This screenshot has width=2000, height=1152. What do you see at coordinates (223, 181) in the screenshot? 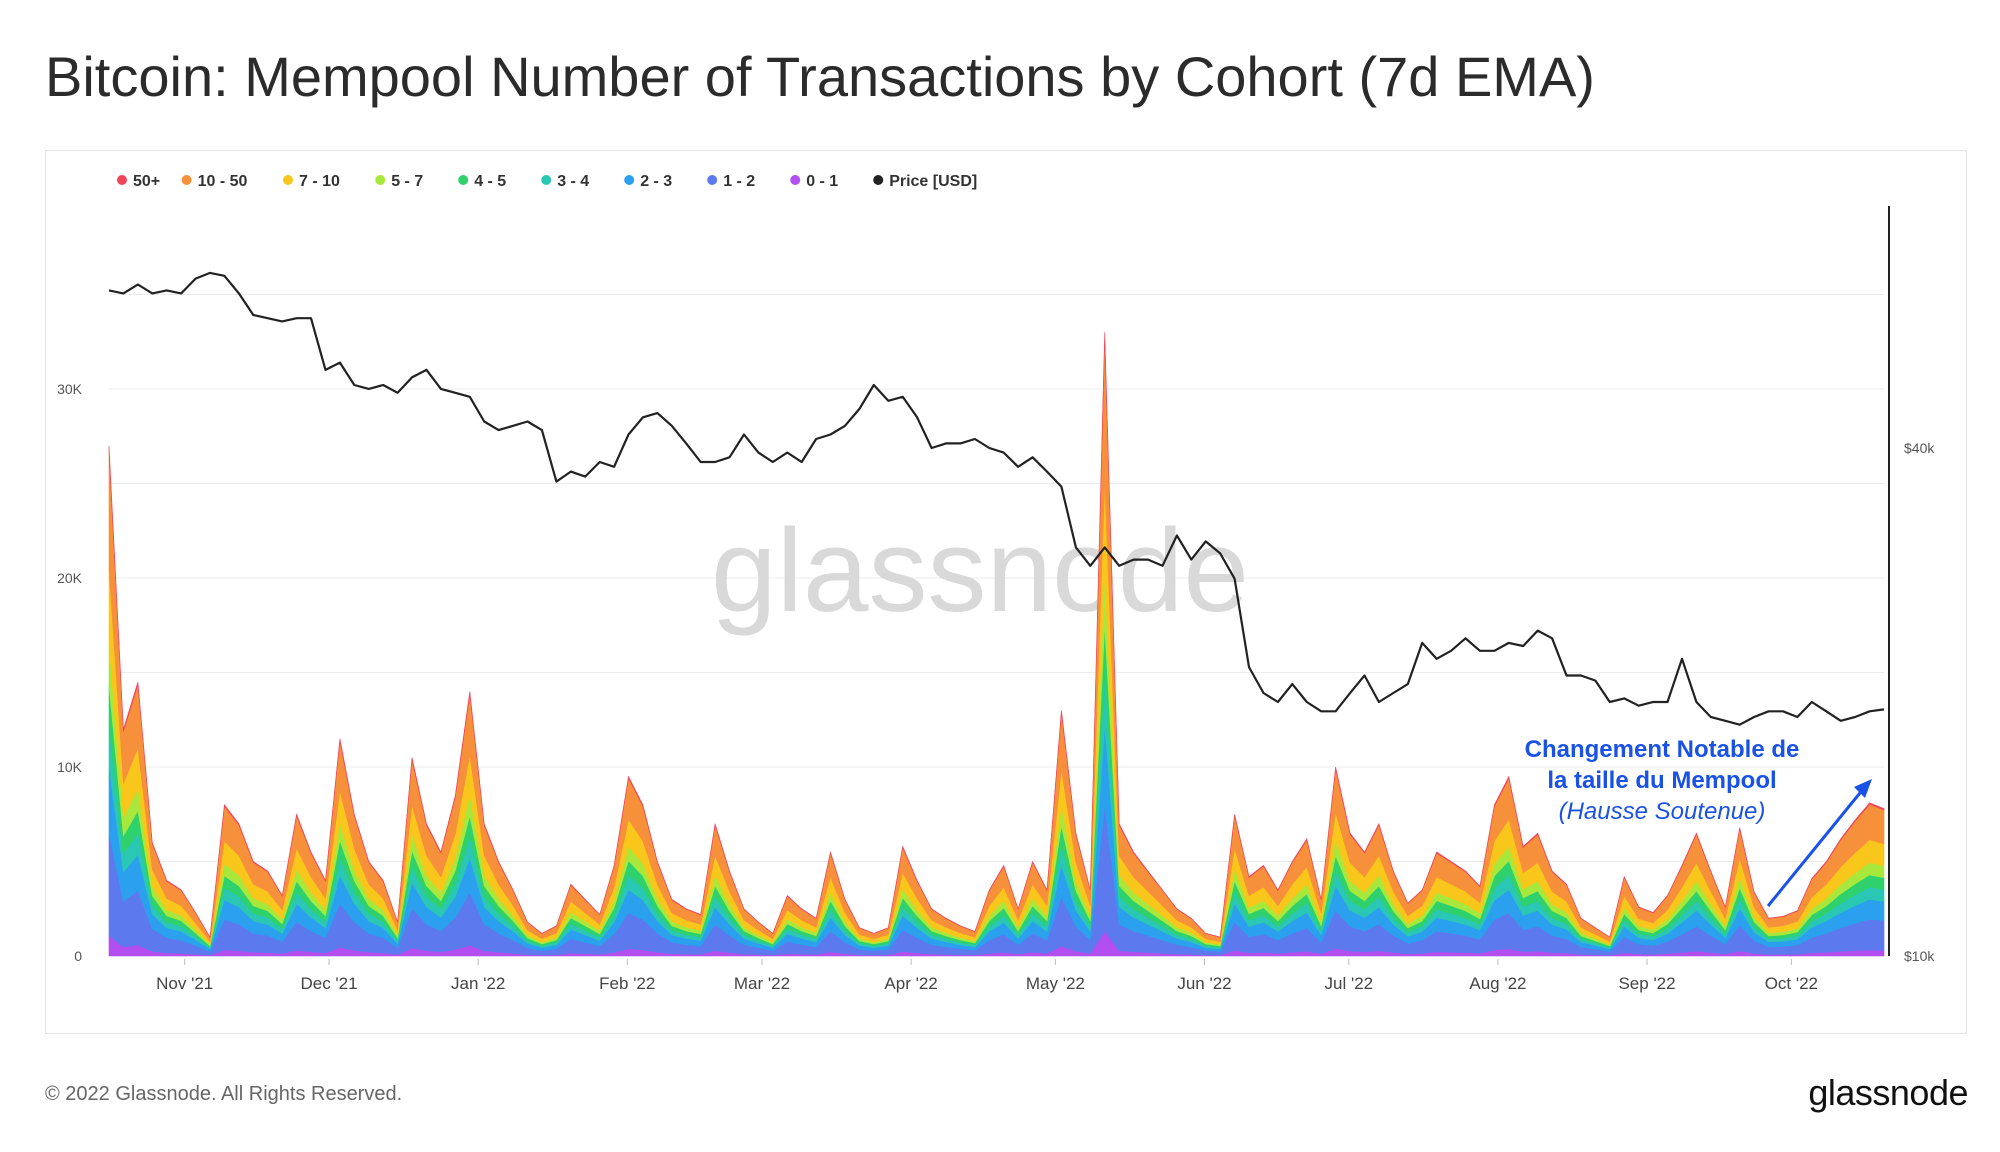
I see `legend-item: 10 - 50` at bounding box center [223, 181].